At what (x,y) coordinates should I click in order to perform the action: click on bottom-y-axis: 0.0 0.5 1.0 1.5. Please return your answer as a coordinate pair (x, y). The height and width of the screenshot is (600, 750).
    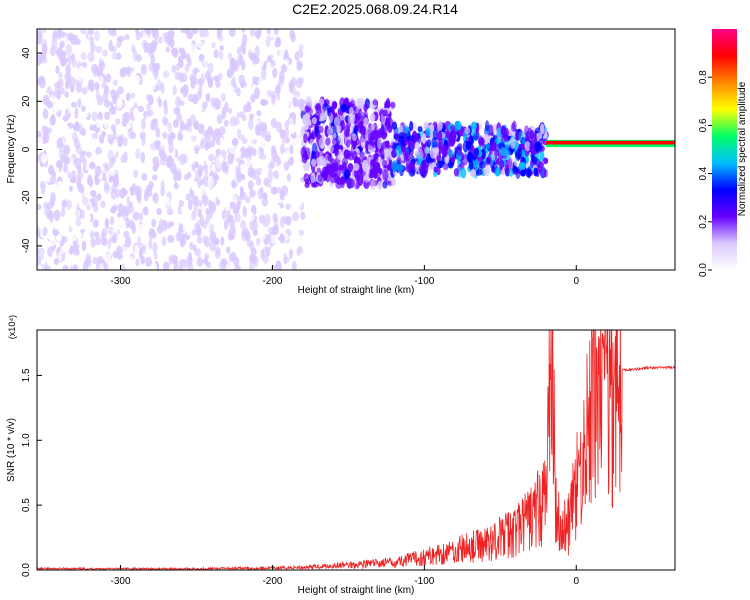
    Looking at the image, I should click on (31, 472).